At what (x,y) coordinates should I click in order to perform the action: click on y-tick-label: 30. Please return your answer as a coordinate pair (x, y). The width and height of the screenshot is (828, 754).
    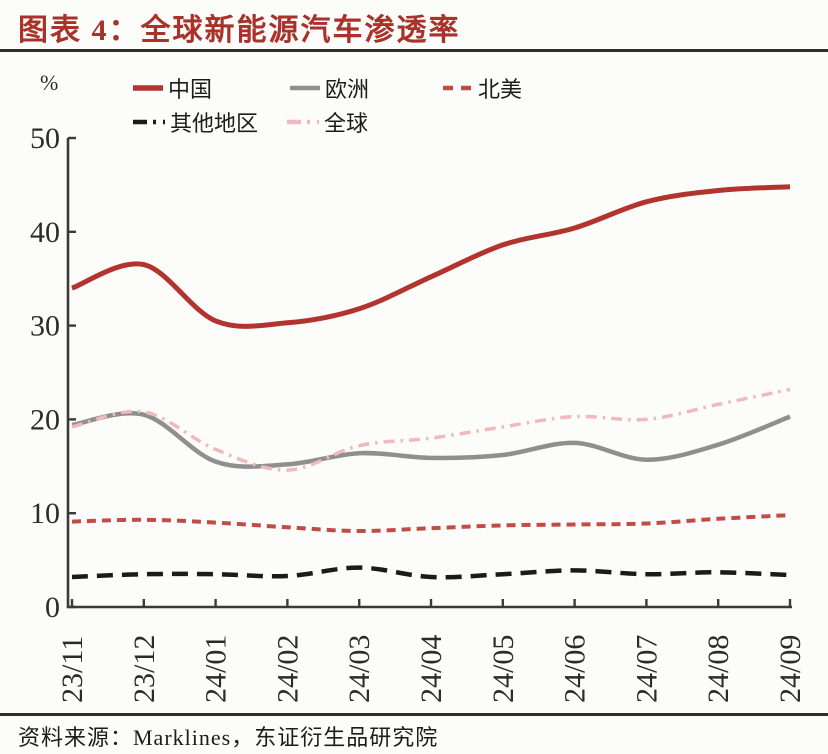
    Looking at the image, I should click on (45, 326).